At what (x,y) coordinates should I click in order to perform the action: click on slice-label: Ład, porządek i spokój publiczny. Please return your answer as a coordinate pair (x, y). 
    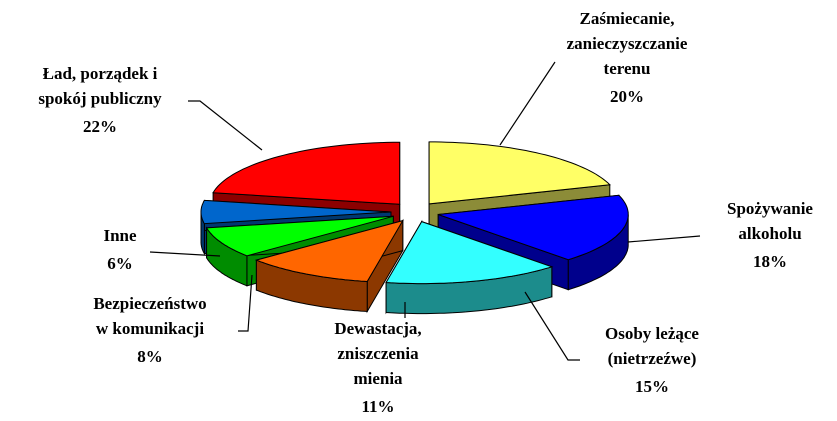
    Looking at the image, I should click on (100, 86).